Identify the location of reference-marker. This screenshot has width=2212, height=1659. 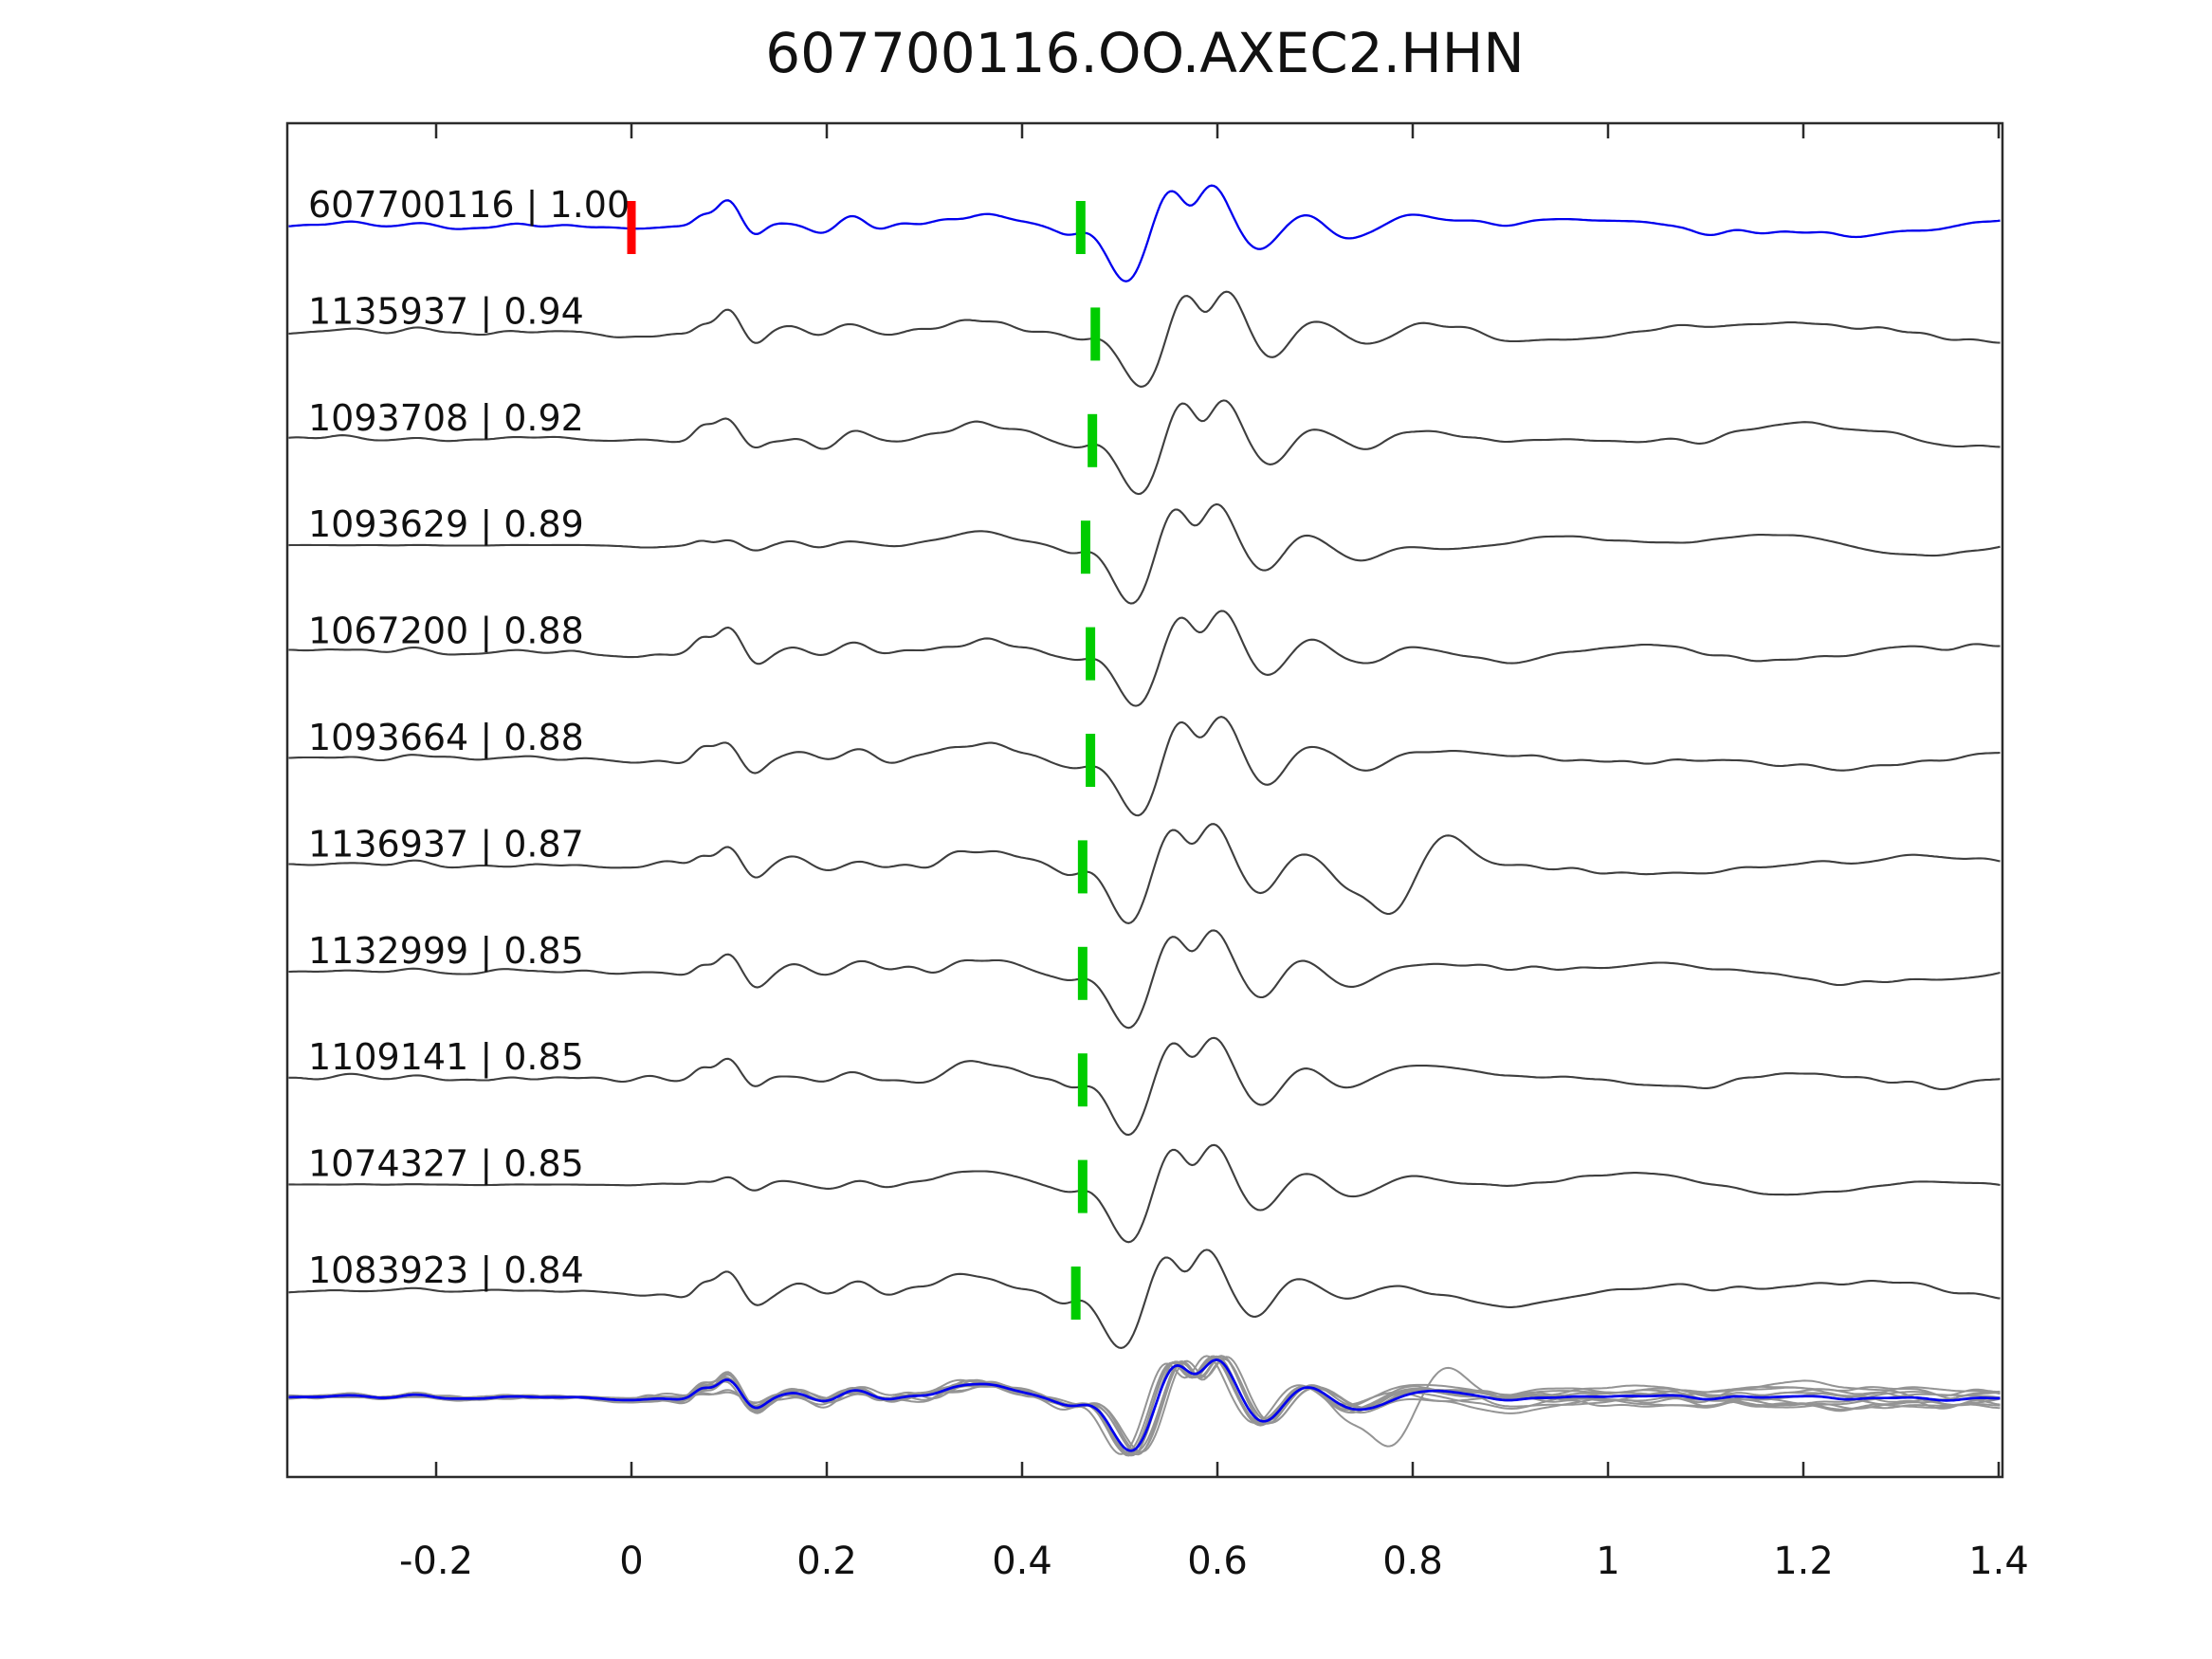
(631, 227).